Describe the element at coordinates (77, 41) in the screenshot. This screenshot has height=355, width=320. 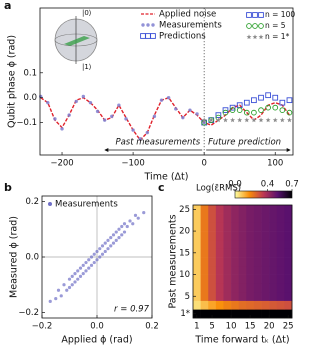
I see `bloch-wedge` at that location.